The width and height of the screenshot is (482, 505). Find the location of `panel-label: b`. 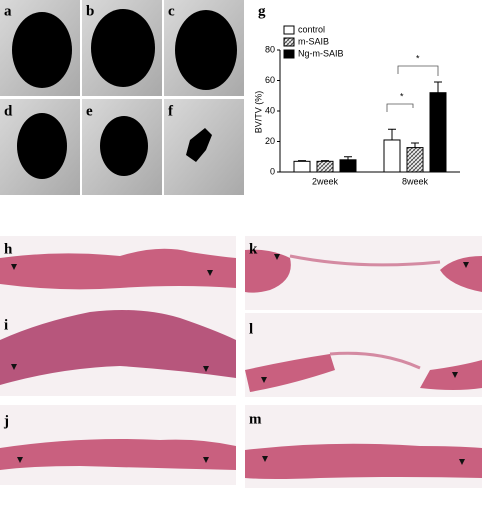

panel-label: b is located at coordinates (90, 11).